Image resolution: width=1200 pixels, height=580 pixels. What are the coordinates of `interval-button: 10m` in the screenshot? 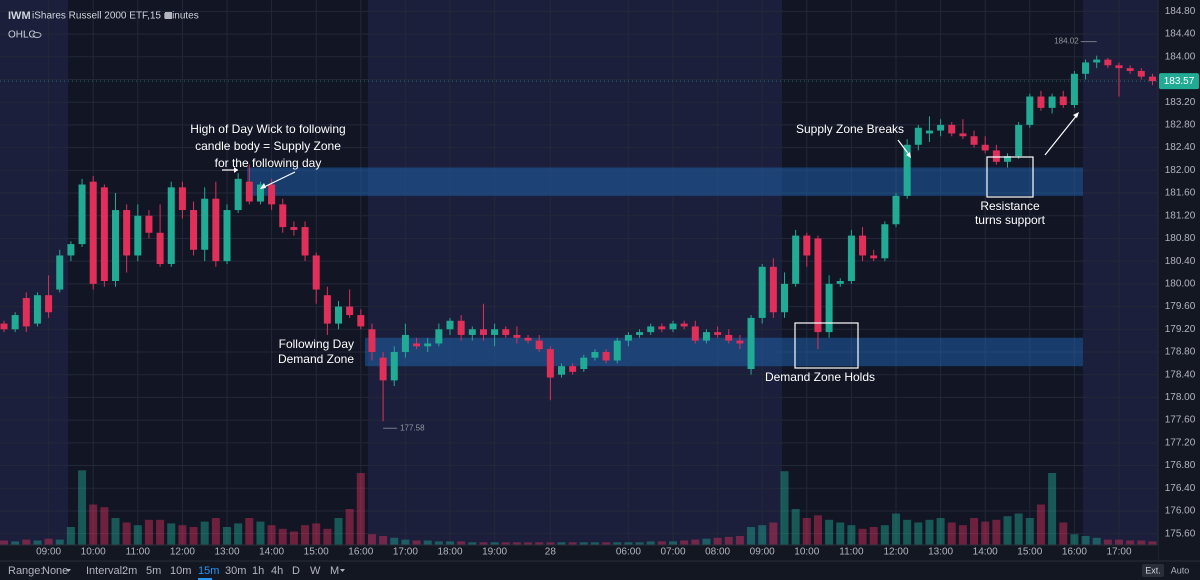 It's located at (180, 571).